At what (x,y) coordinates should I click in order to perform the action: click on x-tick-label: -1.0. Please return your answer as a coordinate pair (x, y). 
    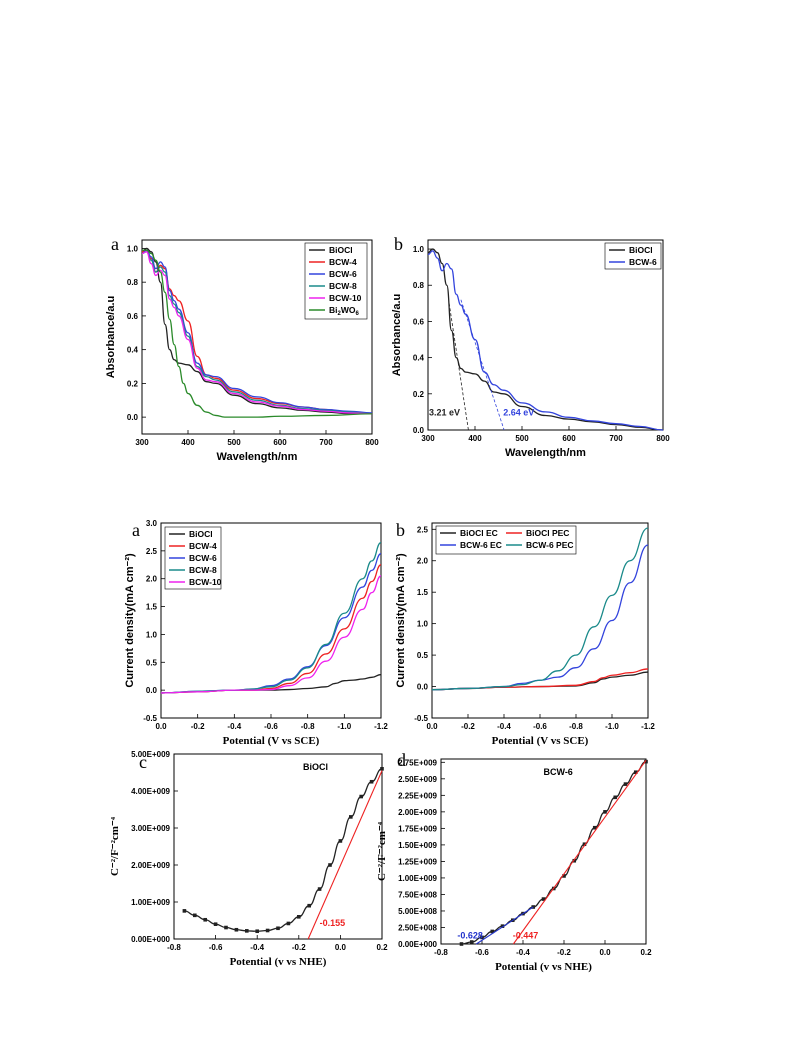
    Looking at the image, I should click on (612, 726).